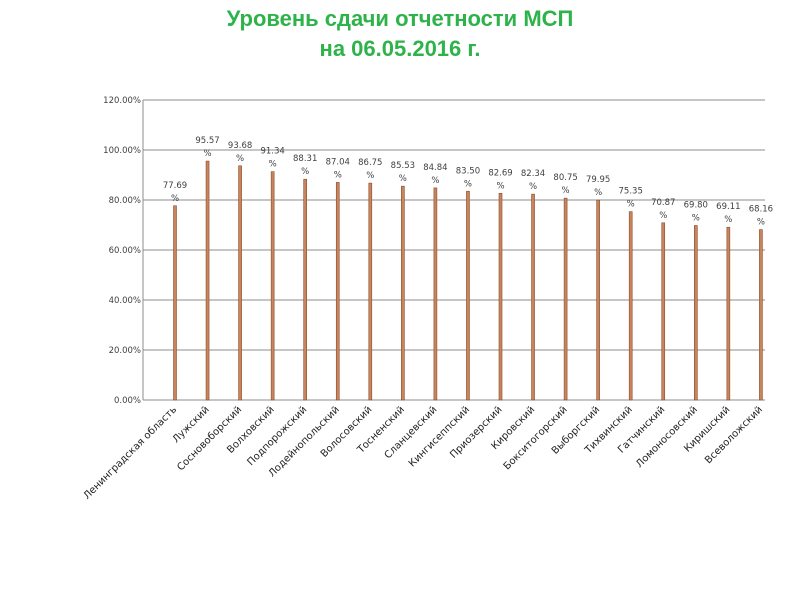  I want to click on data-label-value: 95.57, so click(207, 141).